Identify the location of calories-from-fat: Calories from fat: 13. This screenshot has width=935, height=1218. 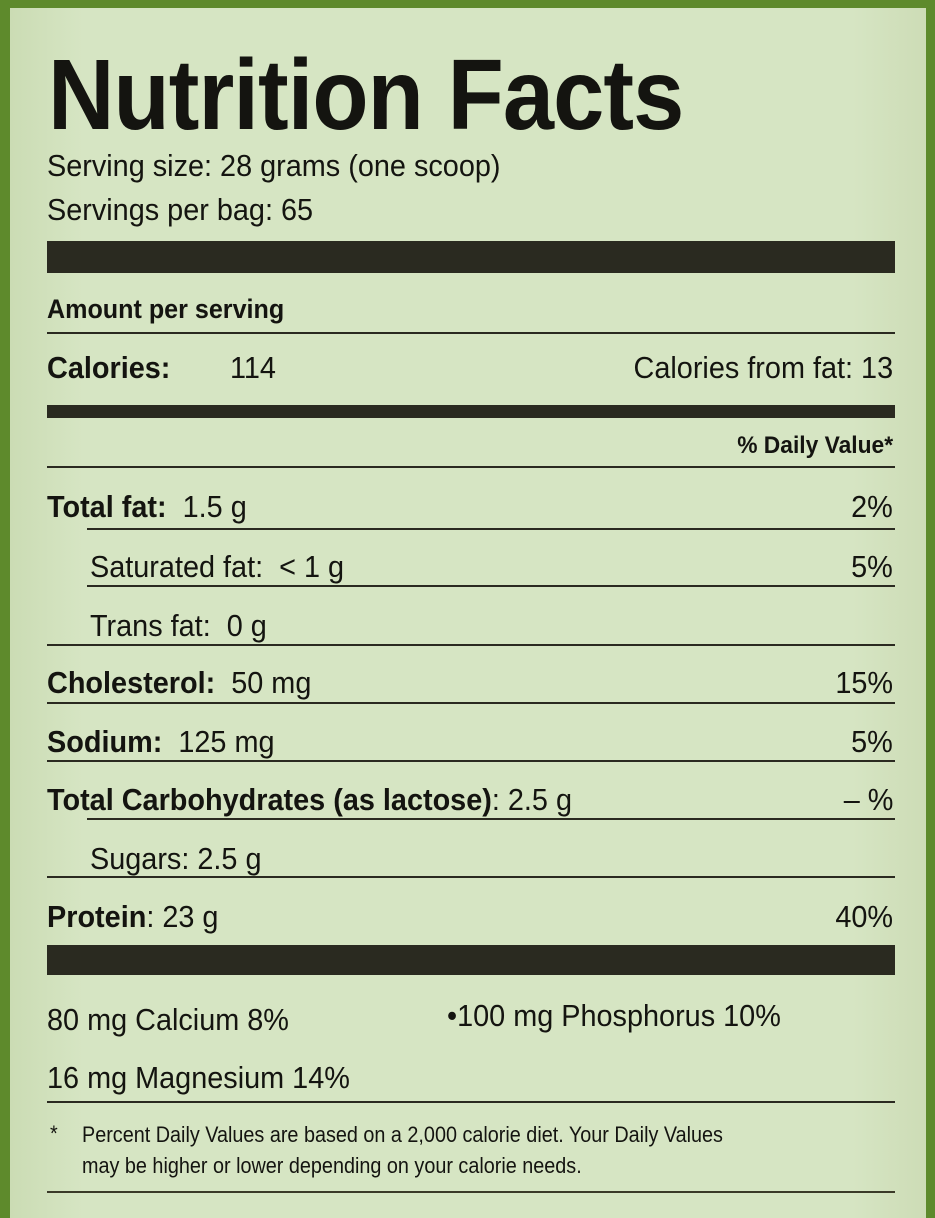
(763, 367).